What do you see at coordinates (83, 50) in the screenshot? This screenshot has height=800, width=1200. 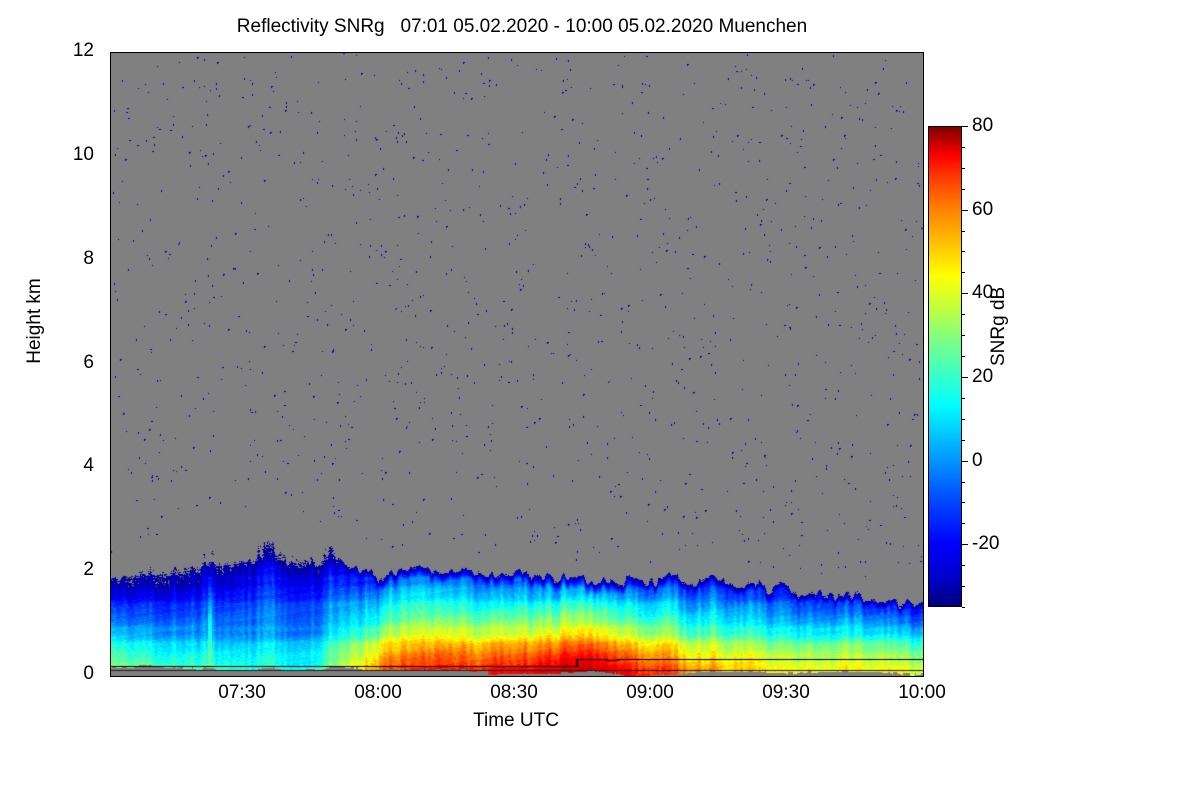 I see `y-tick-label: 12` at bounding box center [83, 50].